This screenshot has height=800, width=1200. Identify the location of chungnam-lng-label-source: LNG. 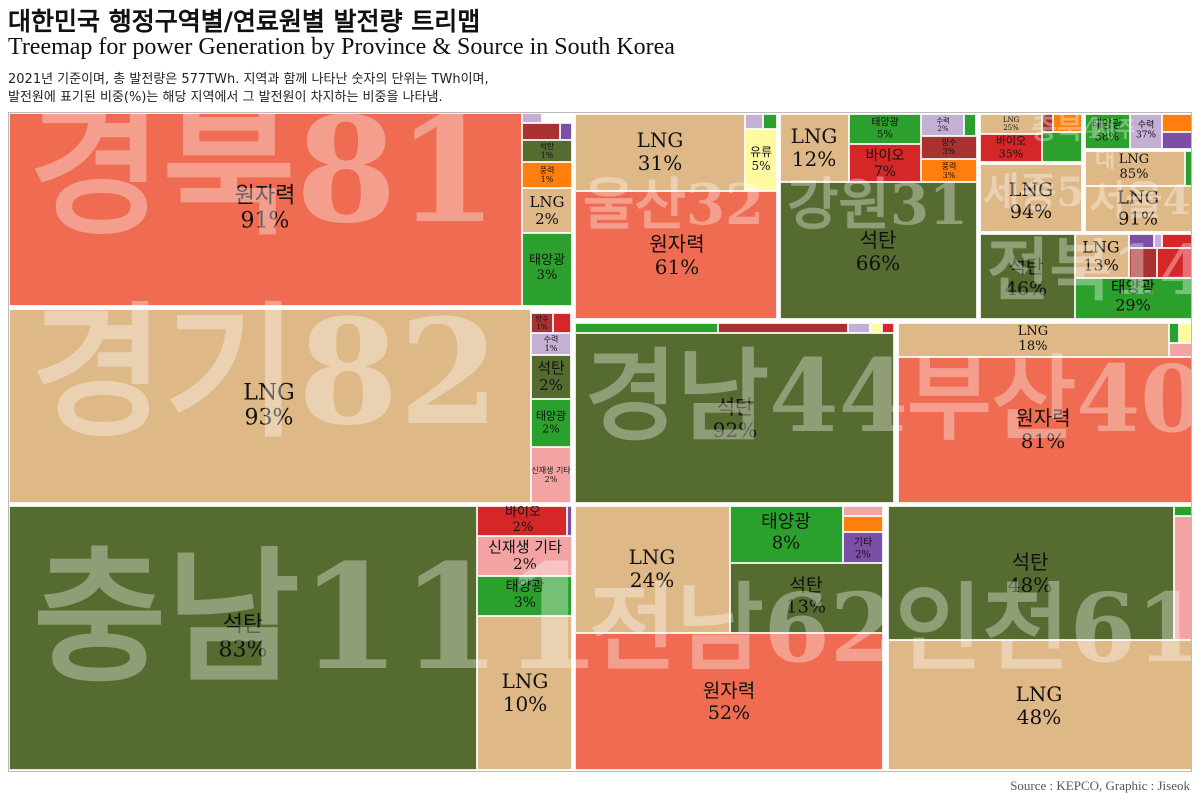
(525, 681).